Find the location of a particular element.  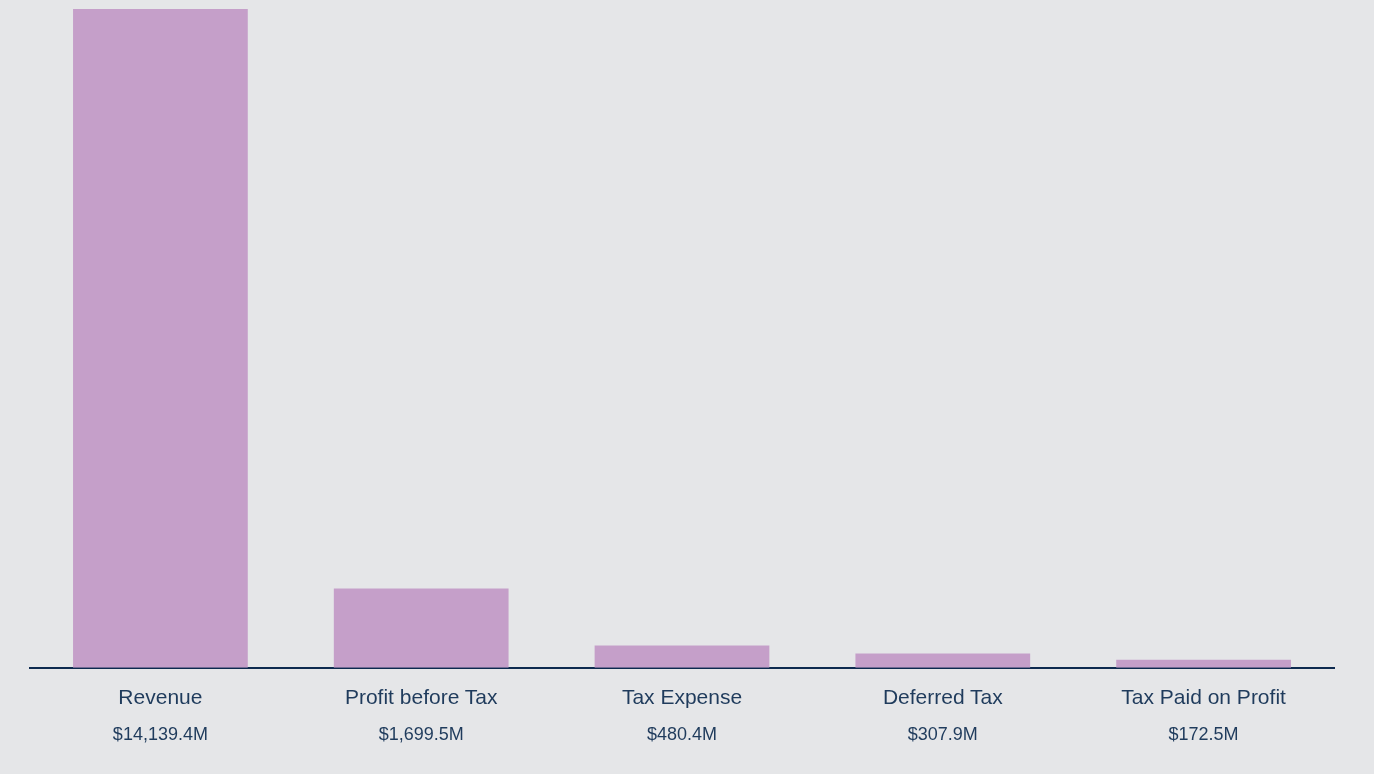

x-tick-label: Deferred Tax is located at coordinates (943, 697).